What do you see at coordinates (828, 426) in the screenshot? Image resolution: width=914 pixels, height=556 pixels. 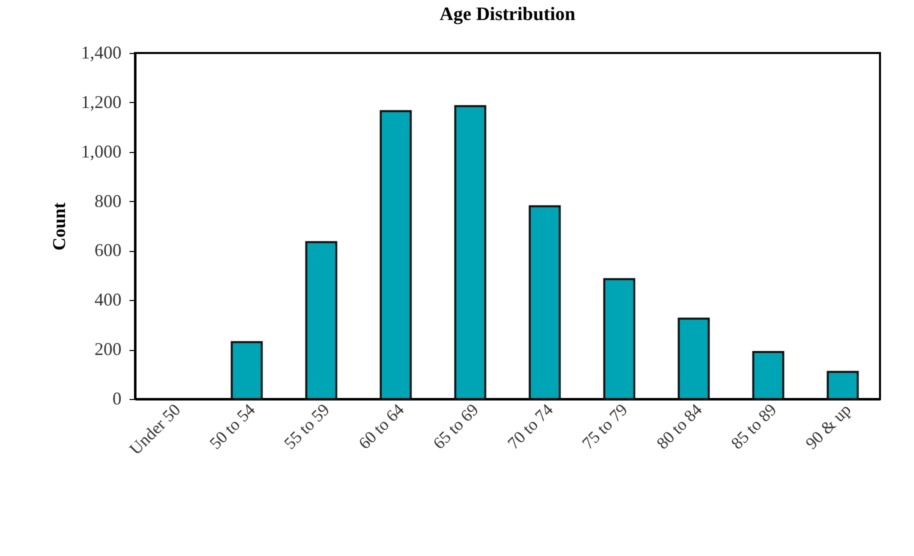 I see `x-tick-label: 90 & up` at bounding box center [828, 426].